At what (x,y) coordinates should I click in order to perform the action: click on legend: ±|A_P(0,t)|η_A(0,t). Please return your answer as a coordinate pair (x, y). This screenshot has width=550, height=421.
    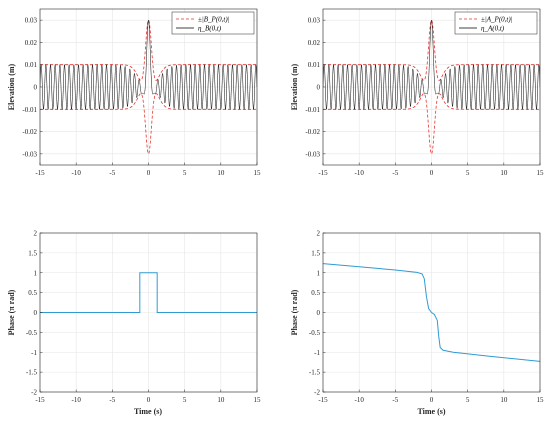
    Looking at the image, I should click on (496, 23).